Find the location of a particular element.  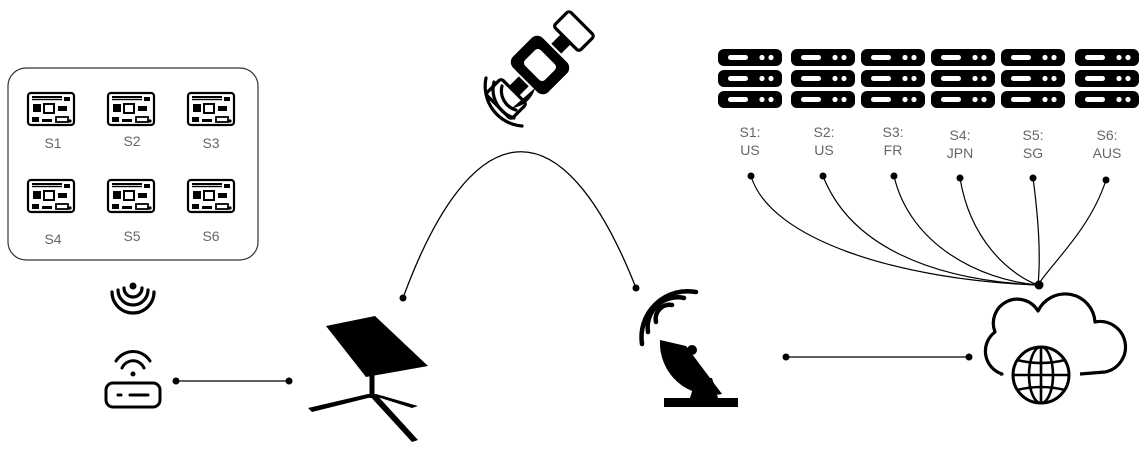

server-region-label: FR is located at coordinates (893, 150).